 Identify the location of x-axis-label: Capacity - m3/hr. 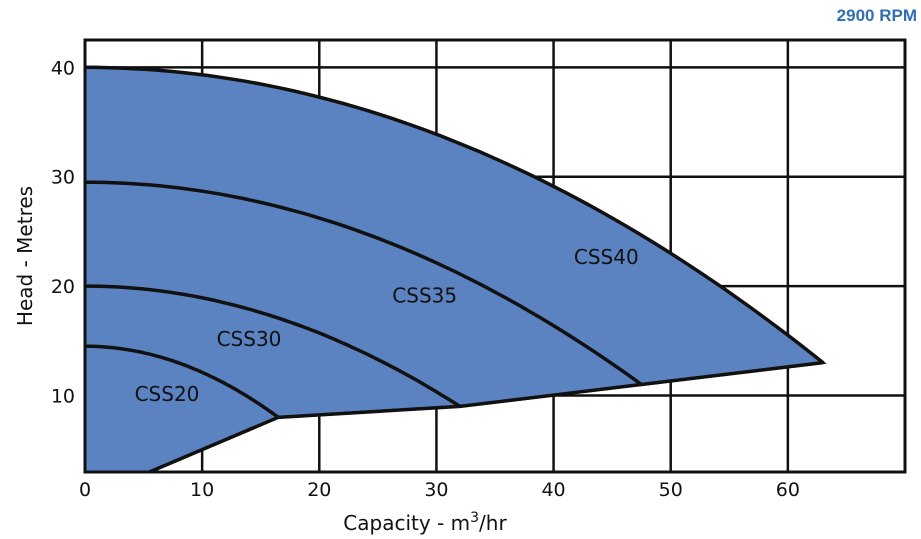
(425, 522).